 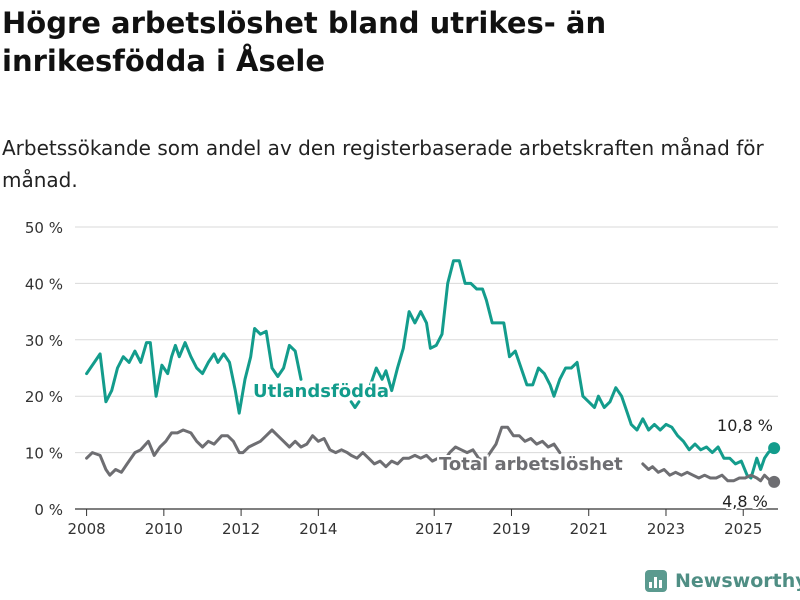 What do you see at coordinates (511, 529) in the screenshot?
I see `x-tick-label: 2019` at bounding box center [511, 529].